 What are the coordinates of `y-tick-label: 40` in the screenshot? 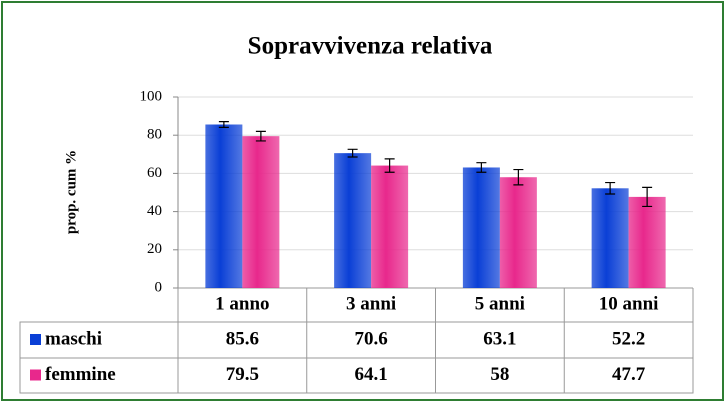 It's located at (154, 211).